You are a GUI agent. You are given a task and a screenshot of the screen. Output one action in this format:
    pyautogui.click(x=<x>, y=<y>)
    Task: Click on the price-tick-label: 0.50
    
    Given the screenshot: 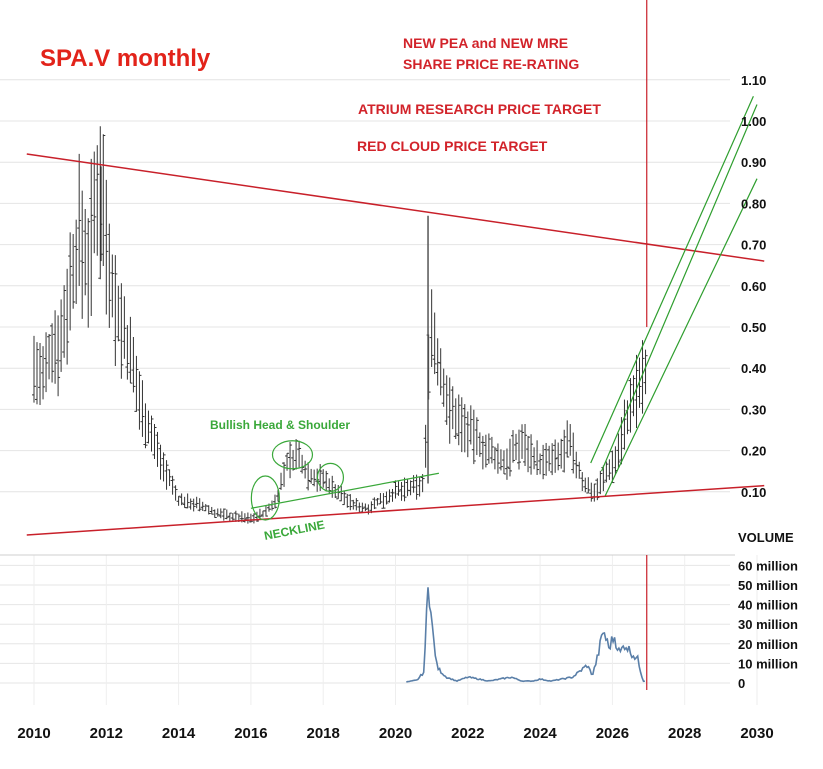 What is the action you would take?
    pyautogui.click(x=753, y=327)
    